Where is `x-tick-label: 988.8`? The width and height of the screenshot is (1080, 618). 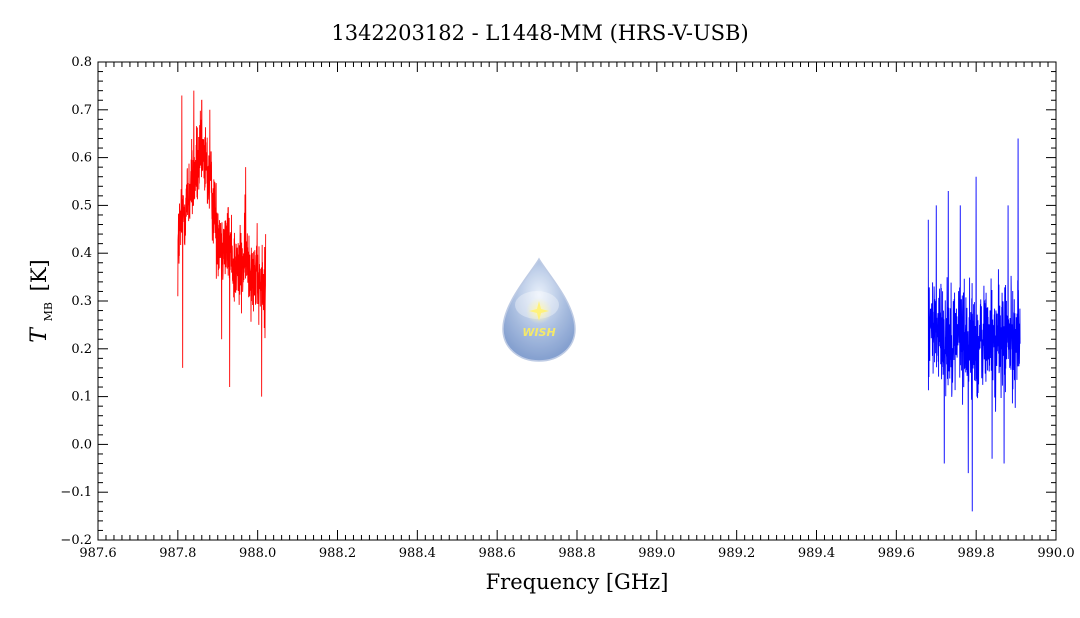
x-tick-label: 988.8 is located at coordinates (576, 553).